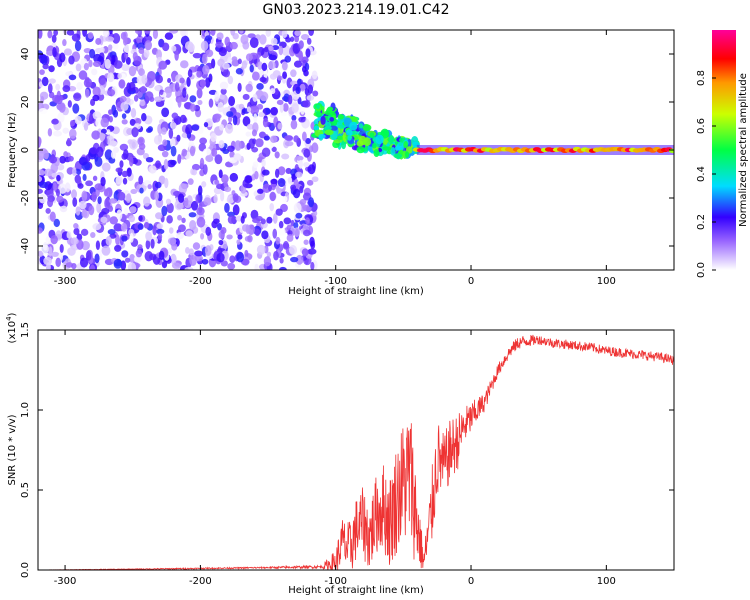 Image resolution: width=750 pixels, height=600 pixels. Describe the element at coordinates (25, 490) in the screenshot. I see `snr-y-tick-label: 0.5` at that location.